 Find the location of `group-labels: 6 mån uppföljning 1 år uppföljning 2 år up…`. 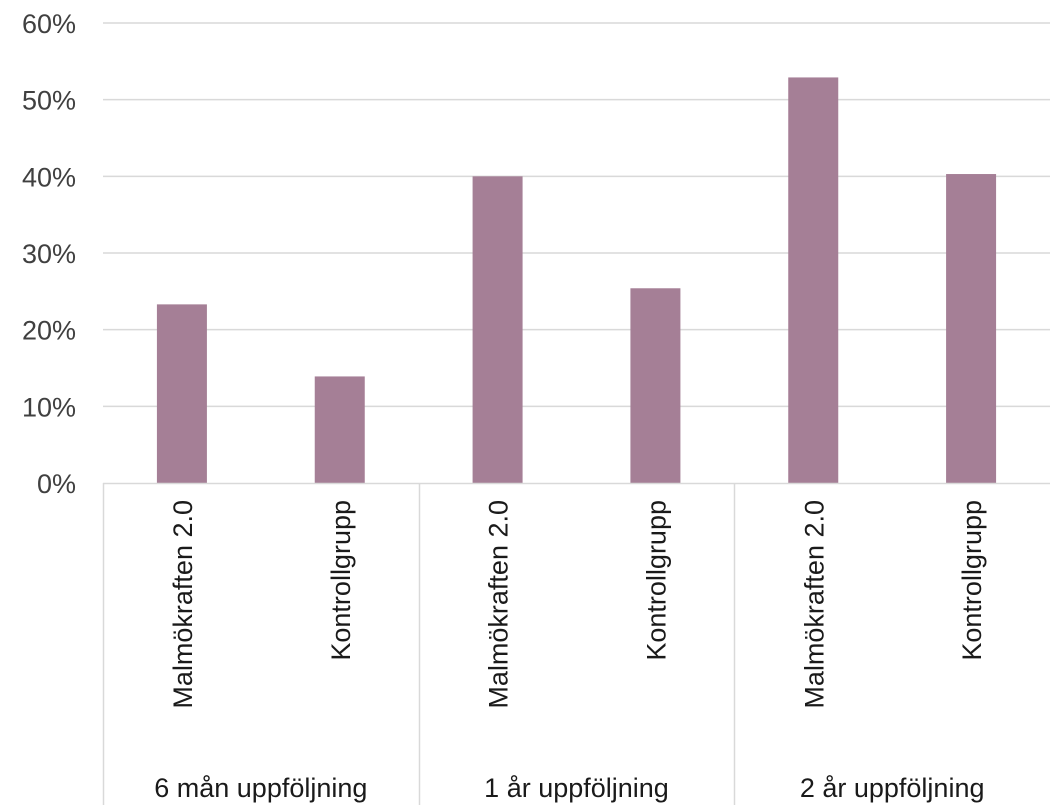

group-labels: 6 mån uppföljning 1 år uppföljning 2 år up… is located at coordinates (569, 788).